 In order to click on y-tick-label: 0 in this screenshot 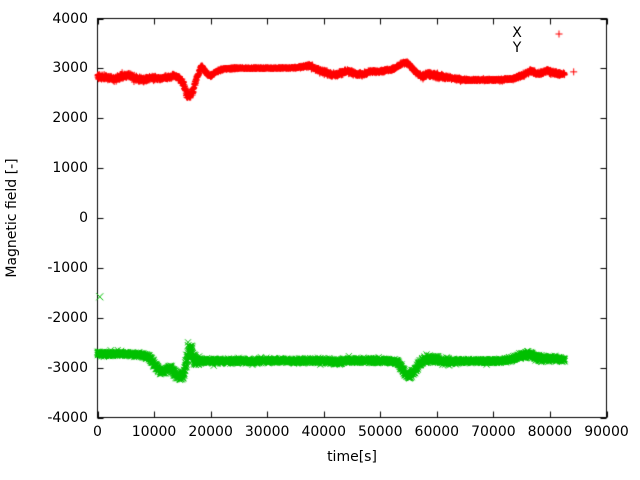, I will do `click(83, 218)`.